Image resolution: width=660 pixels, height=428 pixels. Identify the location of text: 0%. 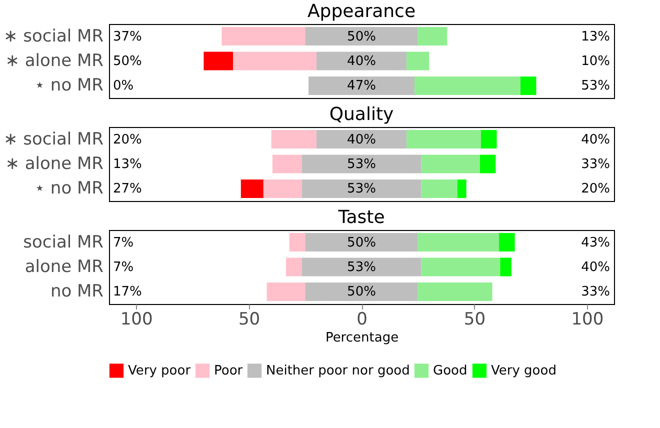
(123, 86).